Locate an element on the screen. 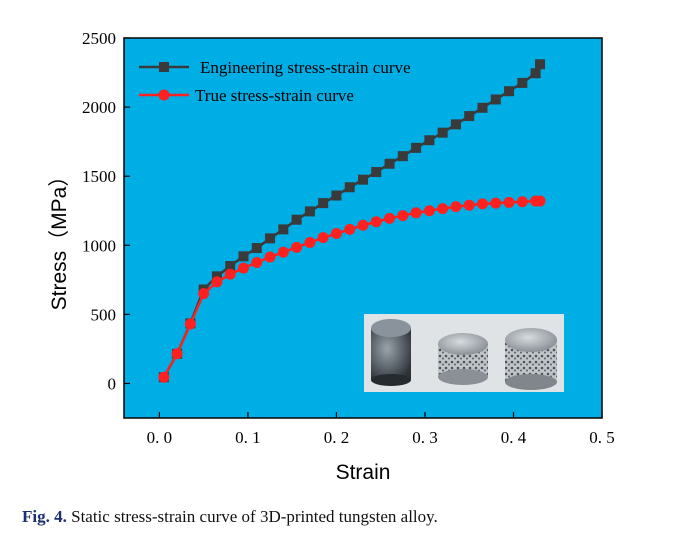 The image size is (684, 547). specimen-compressed-bottom is located at coordinates (463, 377).